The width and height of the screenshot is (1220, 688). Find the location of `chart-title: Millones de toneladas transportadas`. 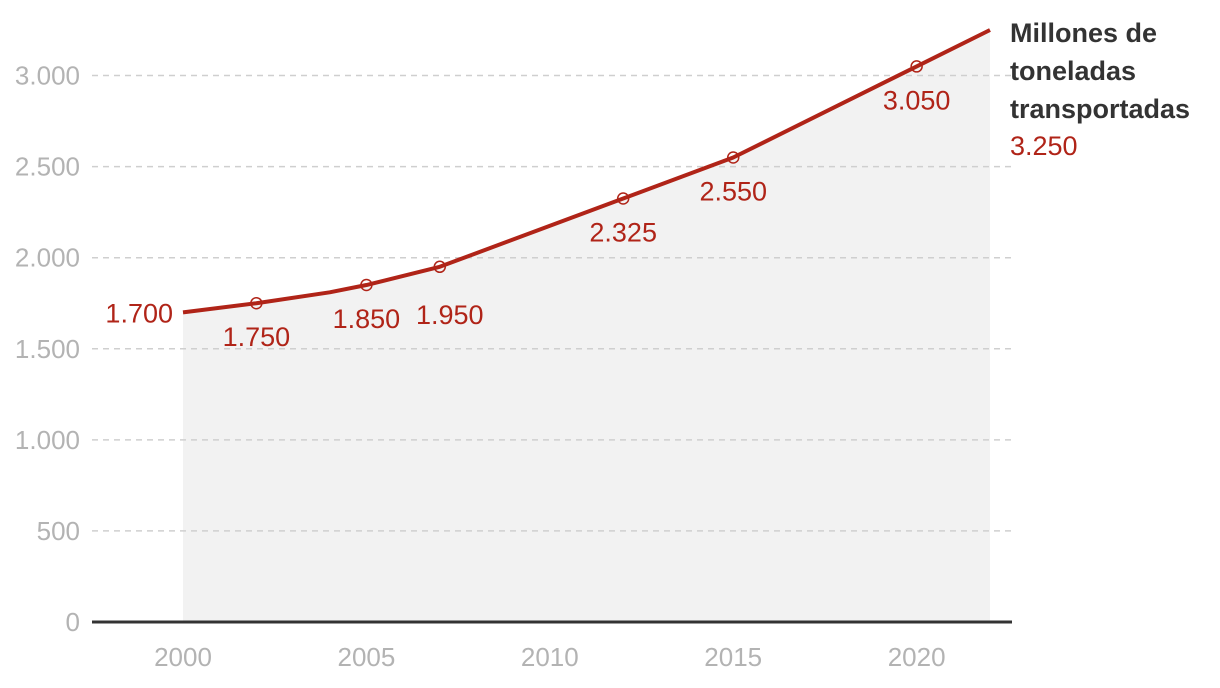

chart-title: Millones de toneladas transportadas is located at coordinates (1100, 71).